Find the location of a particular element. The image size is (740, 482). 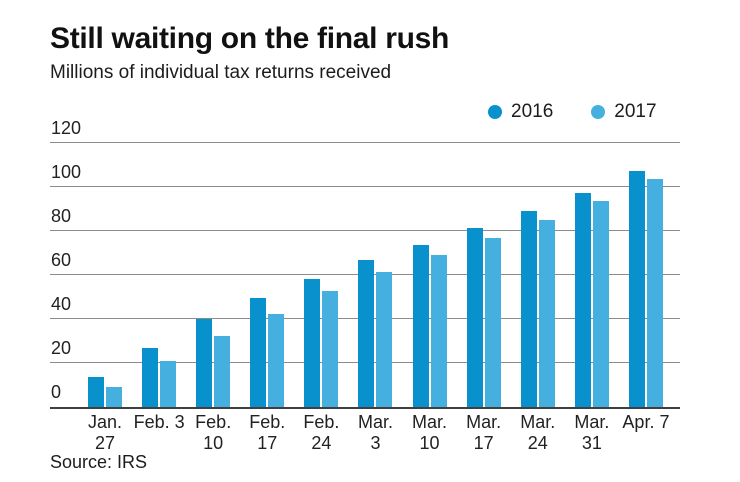

y-tick-label-80: 80 is located at coordinates (61, 216).